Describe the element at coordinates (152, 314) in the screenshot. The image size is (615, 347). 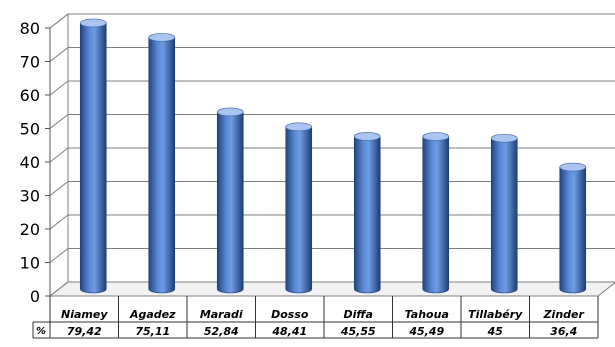
I see `x-tick-label: Agadez` at that location.